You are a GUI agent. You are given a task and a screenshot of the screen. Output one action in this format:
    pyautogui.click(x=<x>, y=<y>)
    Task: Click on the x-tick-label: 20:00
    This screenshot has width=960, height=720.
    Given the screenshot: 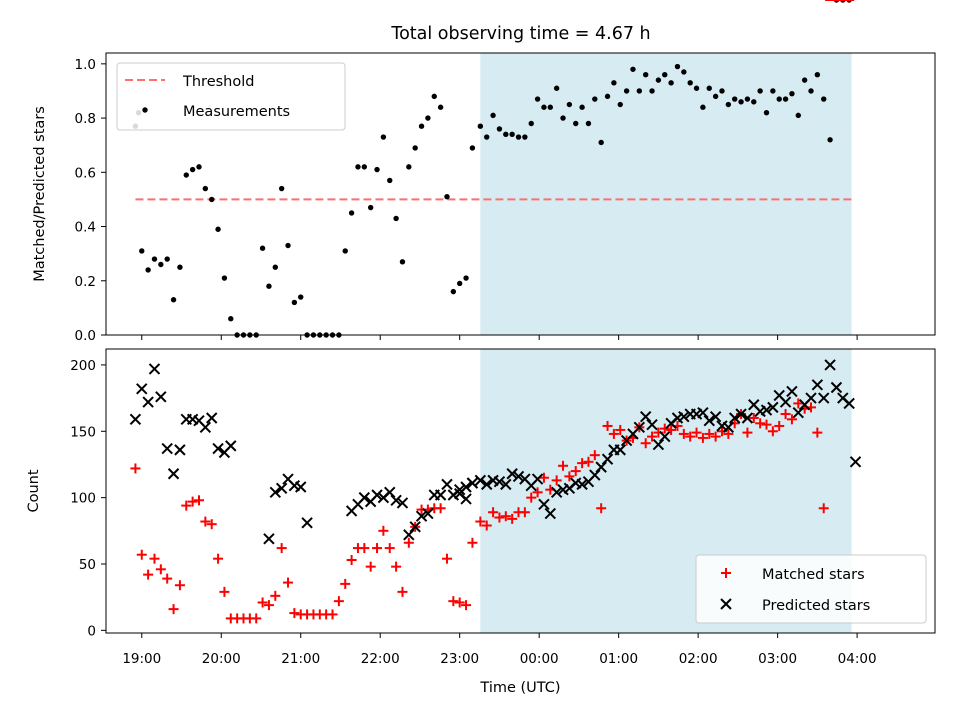 What is the action you would take?
    pyautogui.click(x=221, y=659)
    